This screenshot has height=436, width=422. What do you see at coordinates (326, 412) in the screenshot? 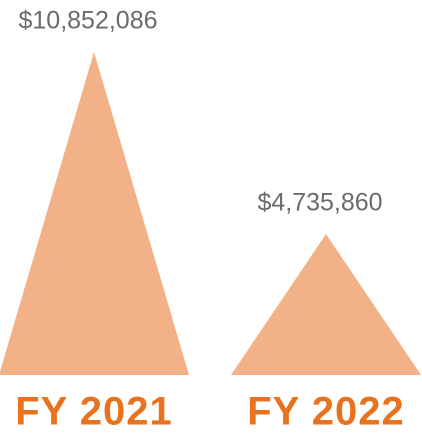
I see `category-label: FY 2022` at bounding box center [326, 412].